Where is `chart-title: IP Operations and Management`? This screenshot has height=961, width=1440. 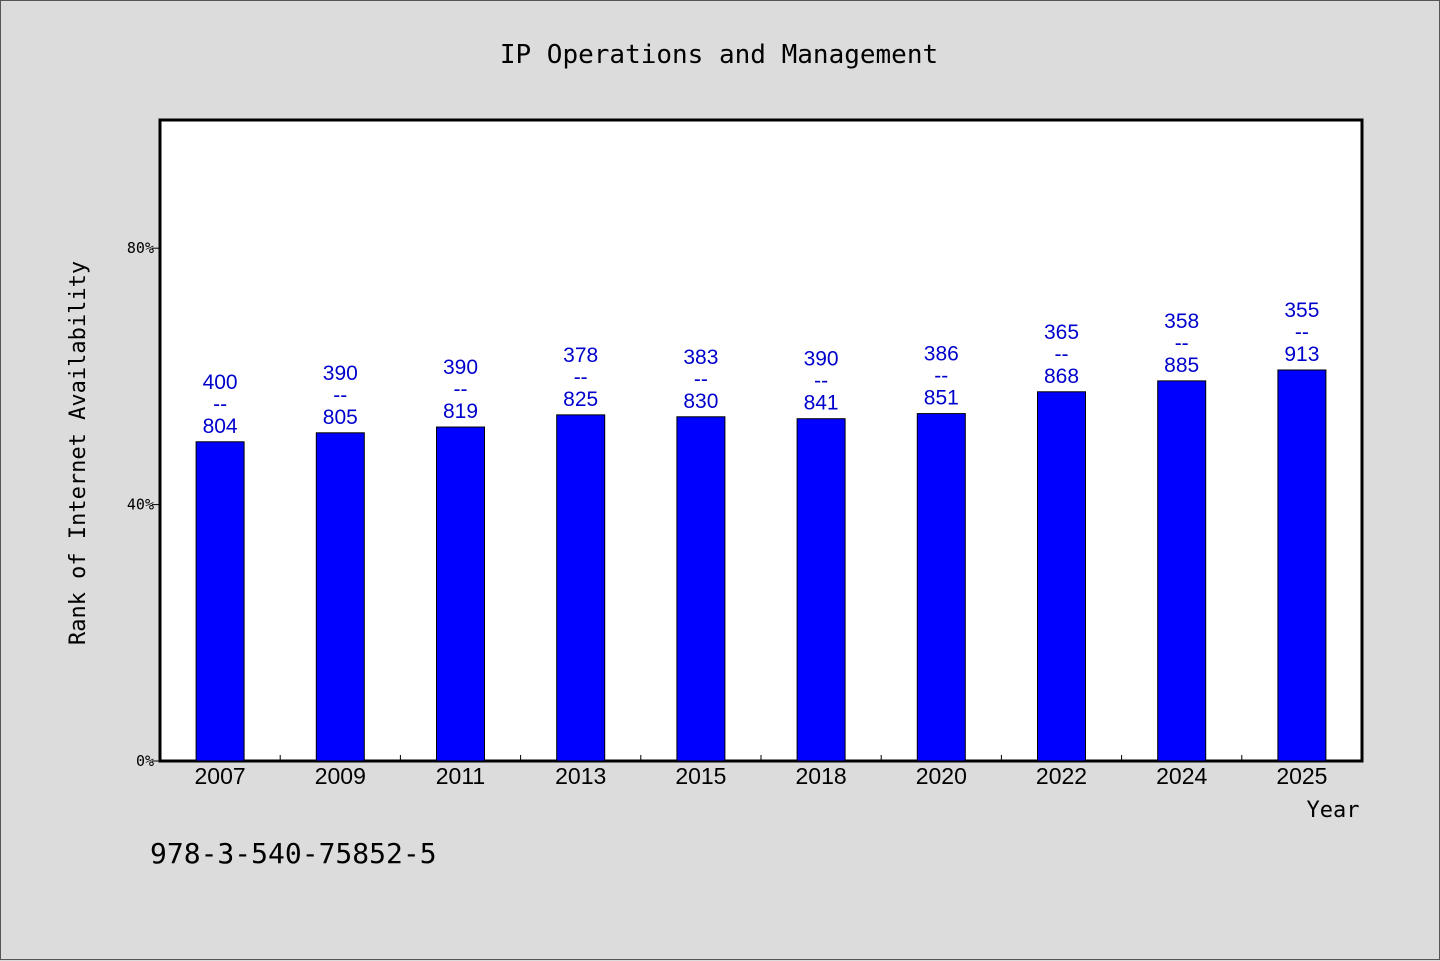 chart-title: IP Operations and Management is located at coordinates (719, 55).